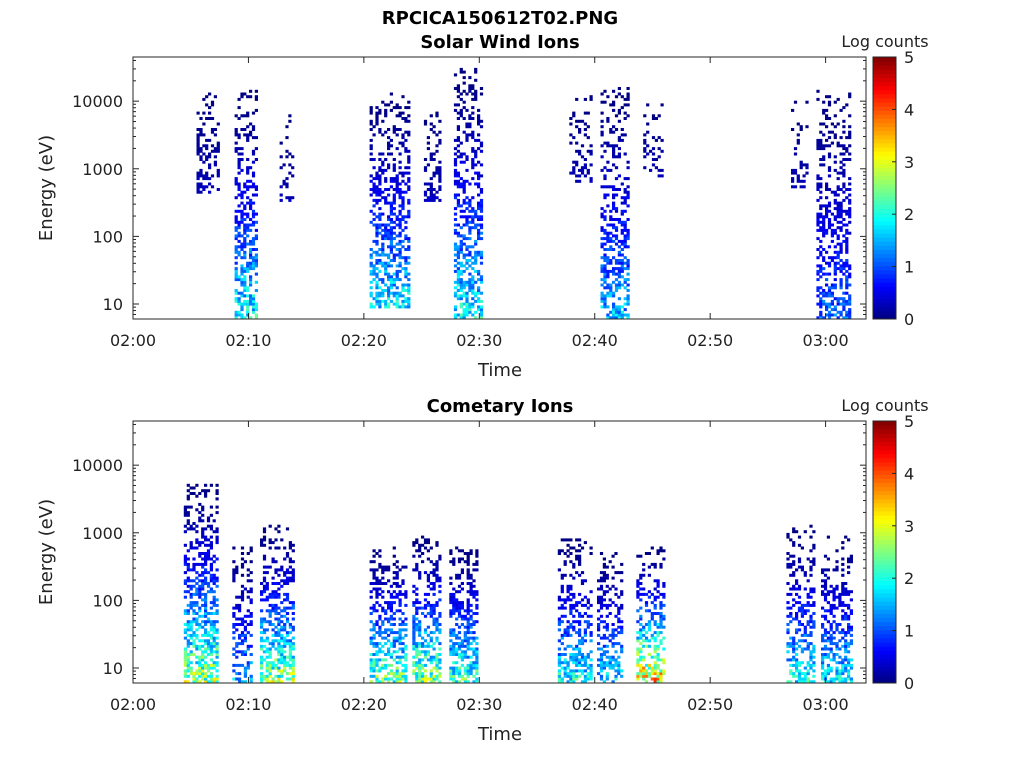 This screenshot has width=1024, height=768. I want to click on panel-title: Cometary Ions, so click(500, 406).